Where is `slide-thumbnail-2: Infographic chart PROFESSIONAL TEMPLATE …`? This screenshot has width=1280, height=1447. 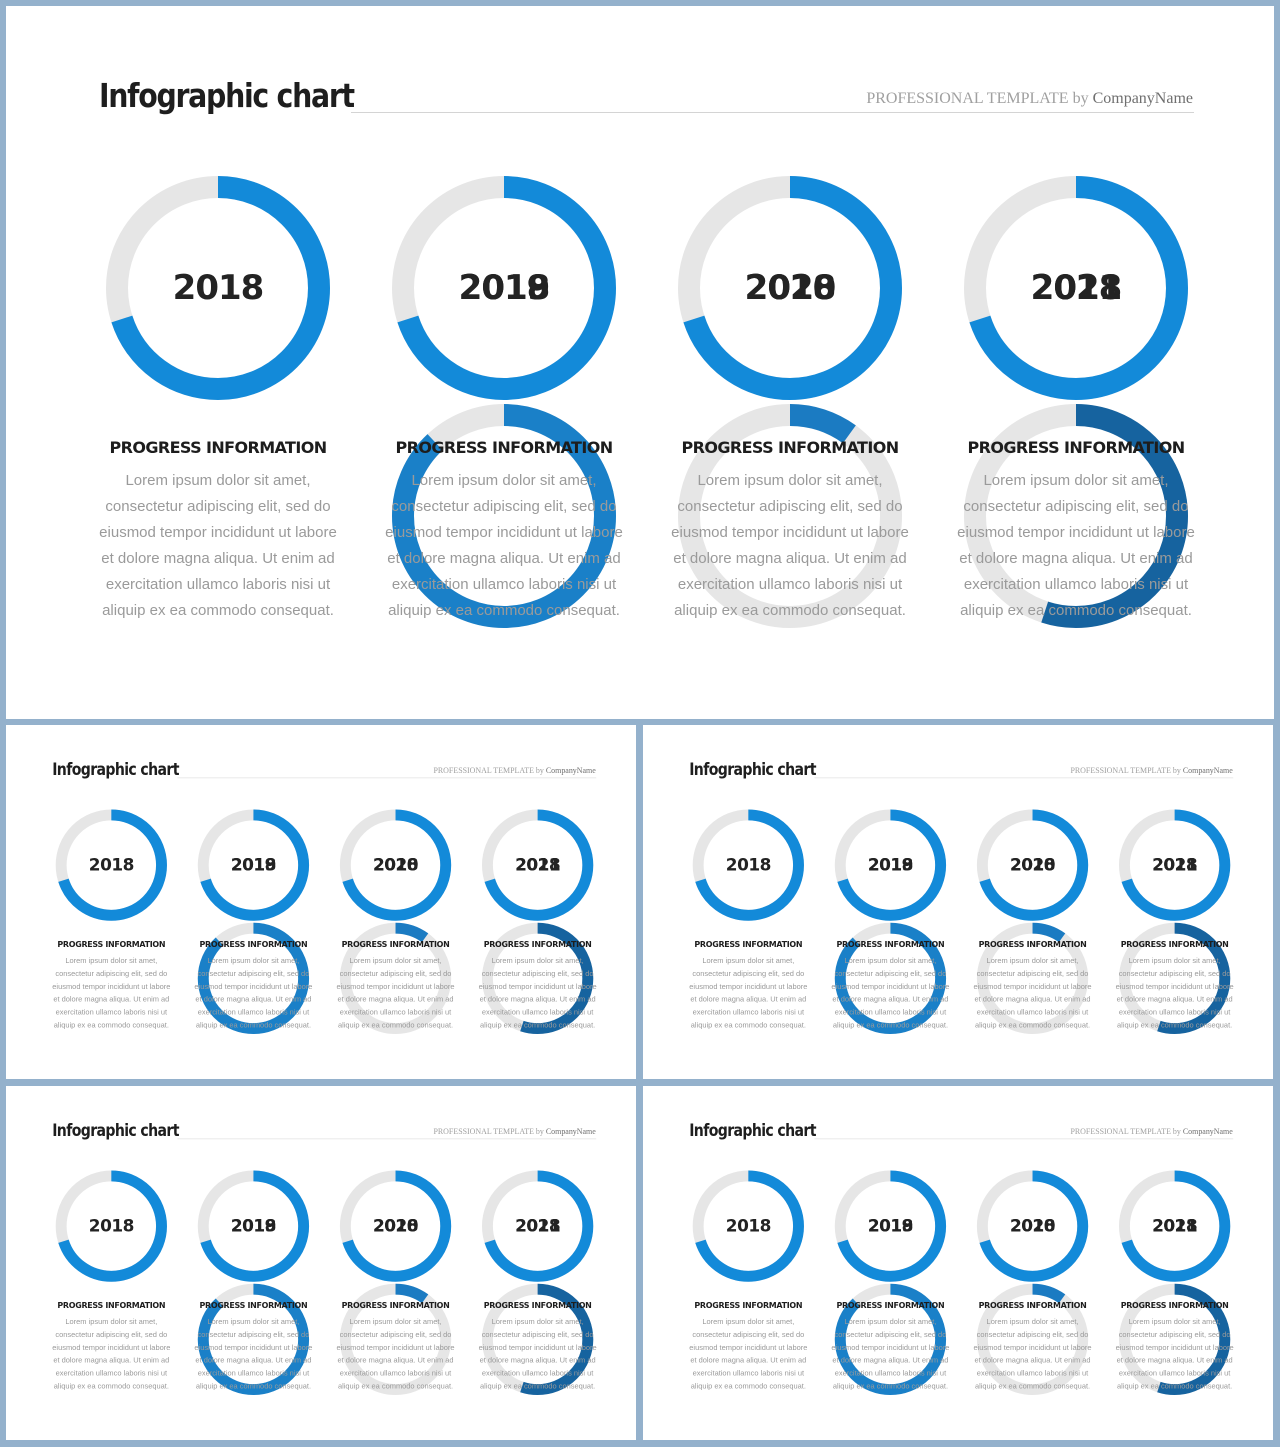
slide-thumbnail-2: Infographic chart PROFESSIONAL TEMPLATE … is located at coordinates (958, 902).